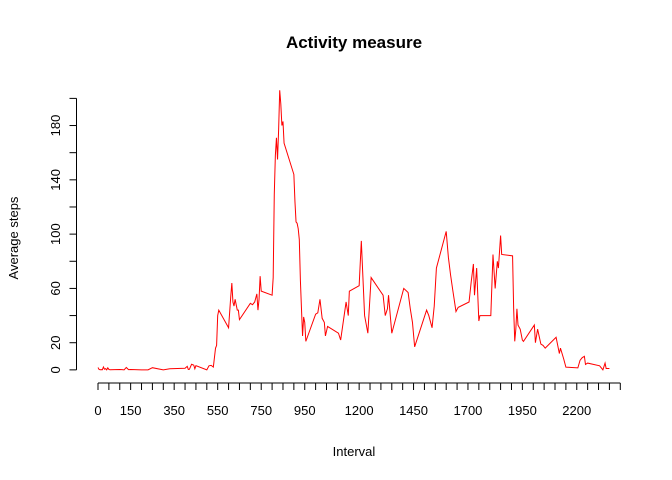  What do you see at coordinates (55, 288) in the screenshot?
I see `y-tick-label: 60` at bounding box center [55, 288].